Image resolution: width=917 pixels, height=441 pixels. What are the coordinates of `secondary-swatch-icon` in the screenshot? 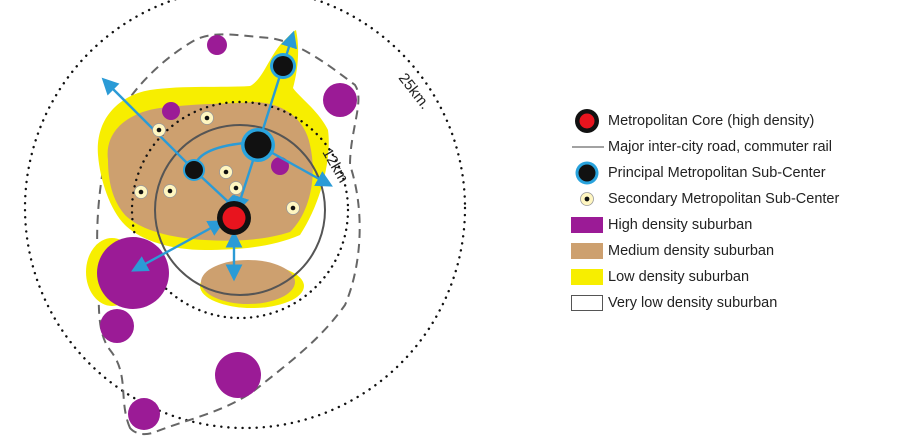 It's located at (587, 199).